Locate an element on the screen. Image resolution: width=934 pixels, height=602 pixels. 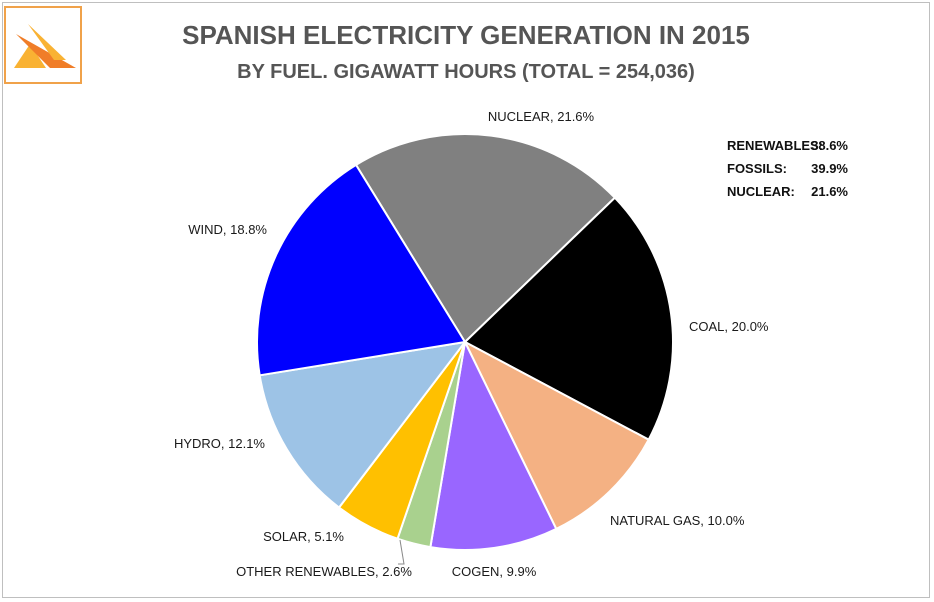
summary-value-renewables: 38.6% is located at coordinates (829, 145).